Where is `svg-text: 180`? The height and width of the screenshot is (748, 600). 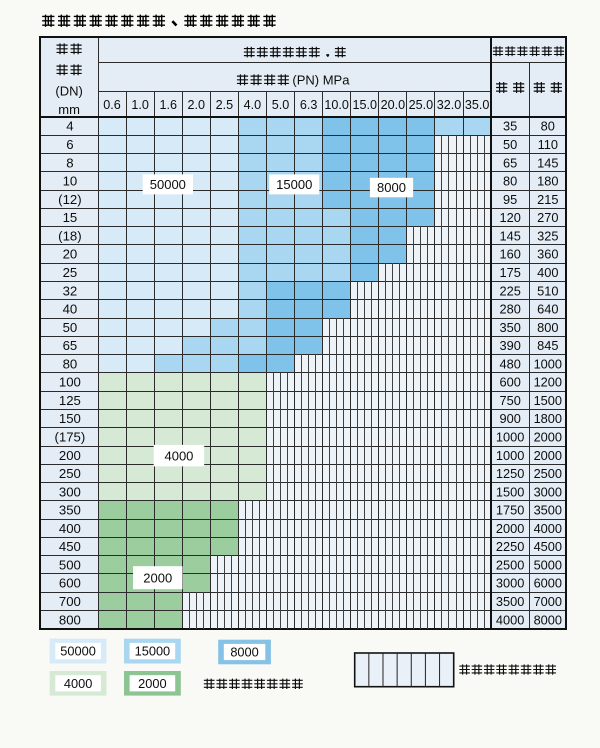 svg-text: 180 is located at coordinates (547, 181).